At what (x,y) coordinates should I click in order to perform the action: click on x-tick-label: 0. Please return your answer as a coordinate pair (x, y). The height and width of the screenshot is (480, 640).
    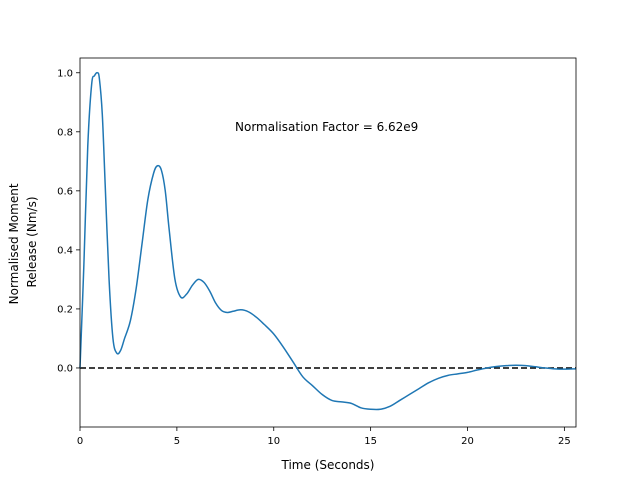
    Looking at the image, I should click on (80, 441).